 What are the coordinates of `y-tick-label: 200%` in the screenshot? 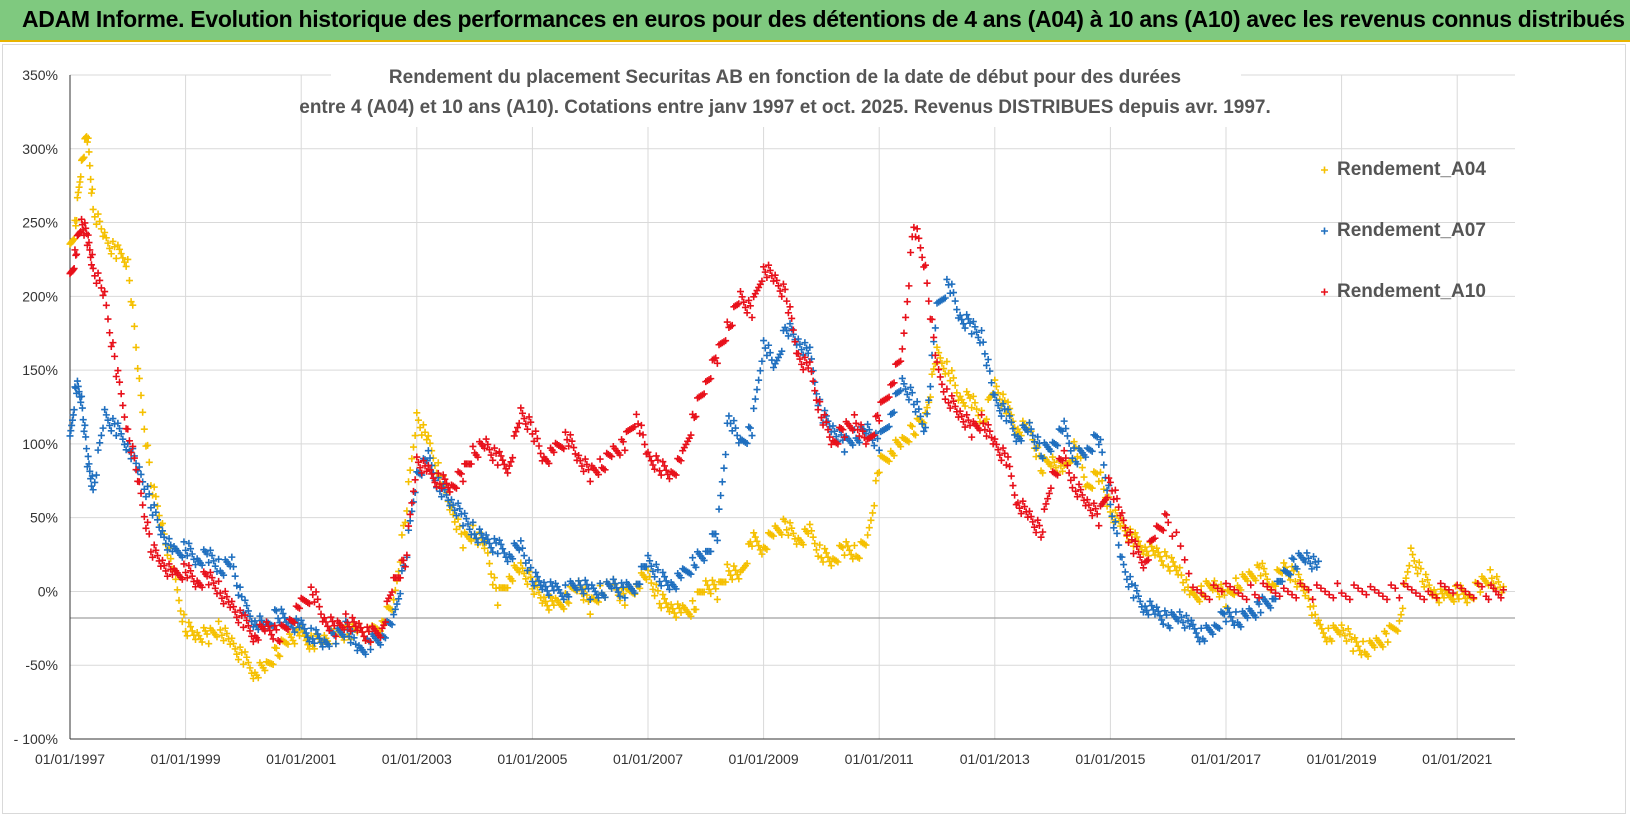 It's located at (40, 296).